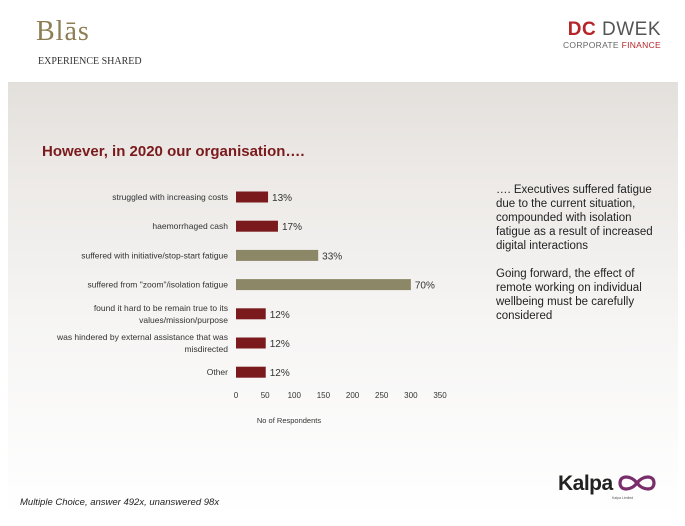 This screenshot has height=526, width=685. Describe the element at coordinates (324, 395) in the screenshot. I see `x-tick-label: 150` at that location.